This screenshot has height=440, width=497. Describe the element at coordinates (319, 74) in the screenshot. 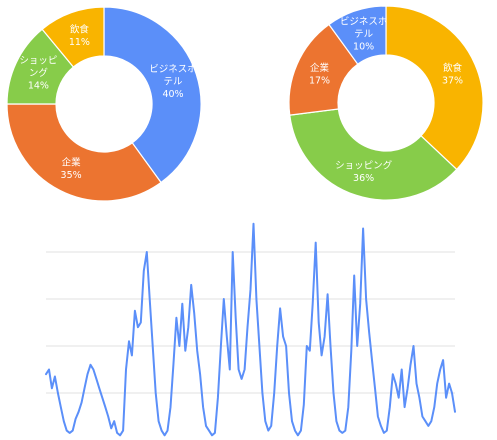

I see `donut-2-slice-2-label: 企業 17%` at that location.